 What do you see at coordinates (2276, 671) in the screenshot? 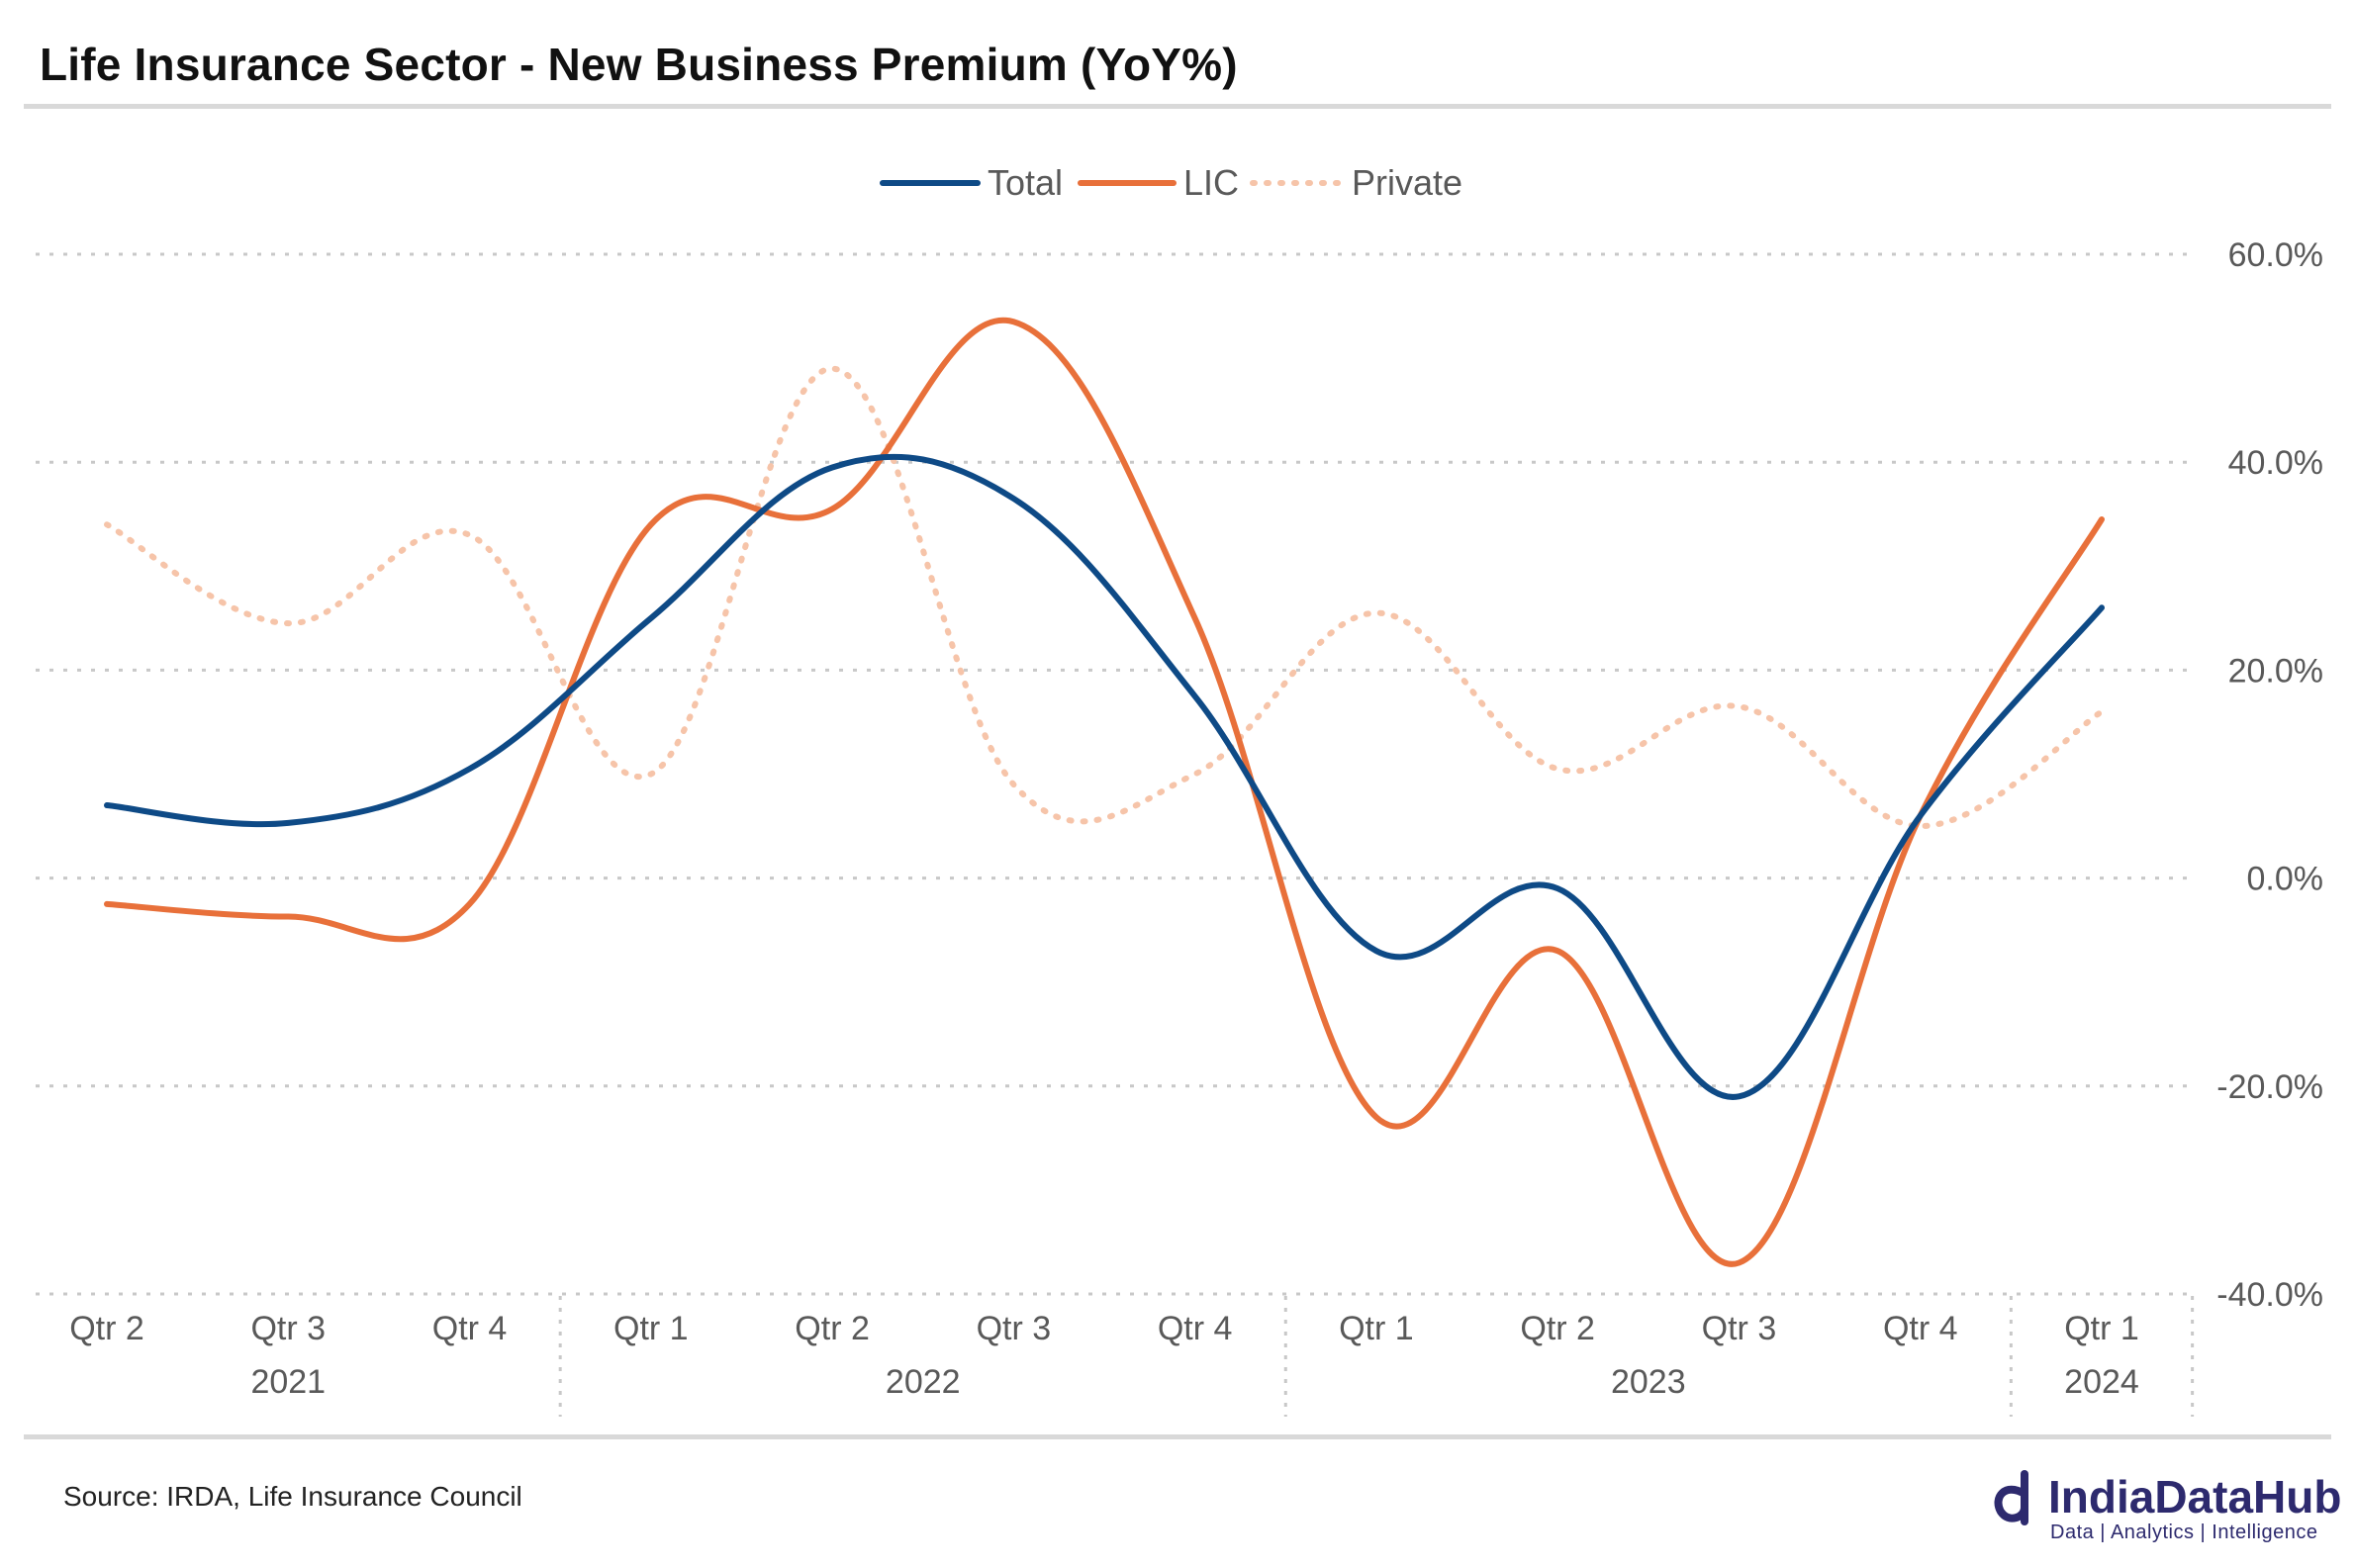
I see `y-tick-label: 20.0%` at bounding box center [2276, 671].